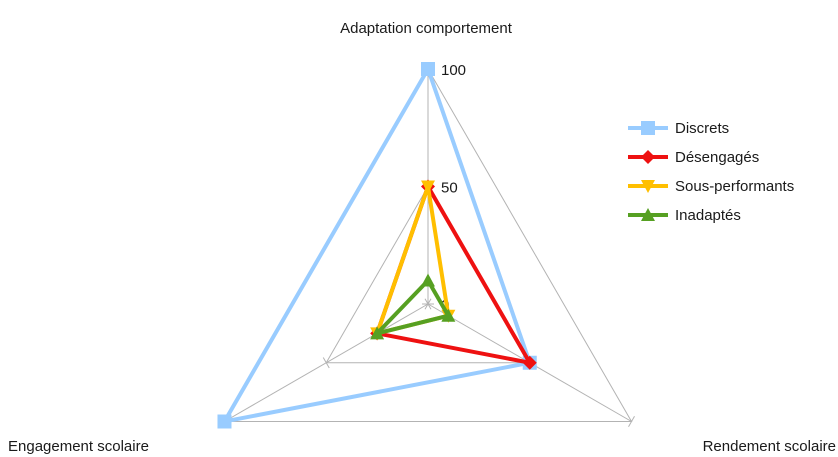 This screenshot has width=838, height=457. What do you see at coordinates (78, 446) in the screenshot?
I see `axis-title-engagement-scolaire: Engagement scolaire` at bounding box center [78, 446].